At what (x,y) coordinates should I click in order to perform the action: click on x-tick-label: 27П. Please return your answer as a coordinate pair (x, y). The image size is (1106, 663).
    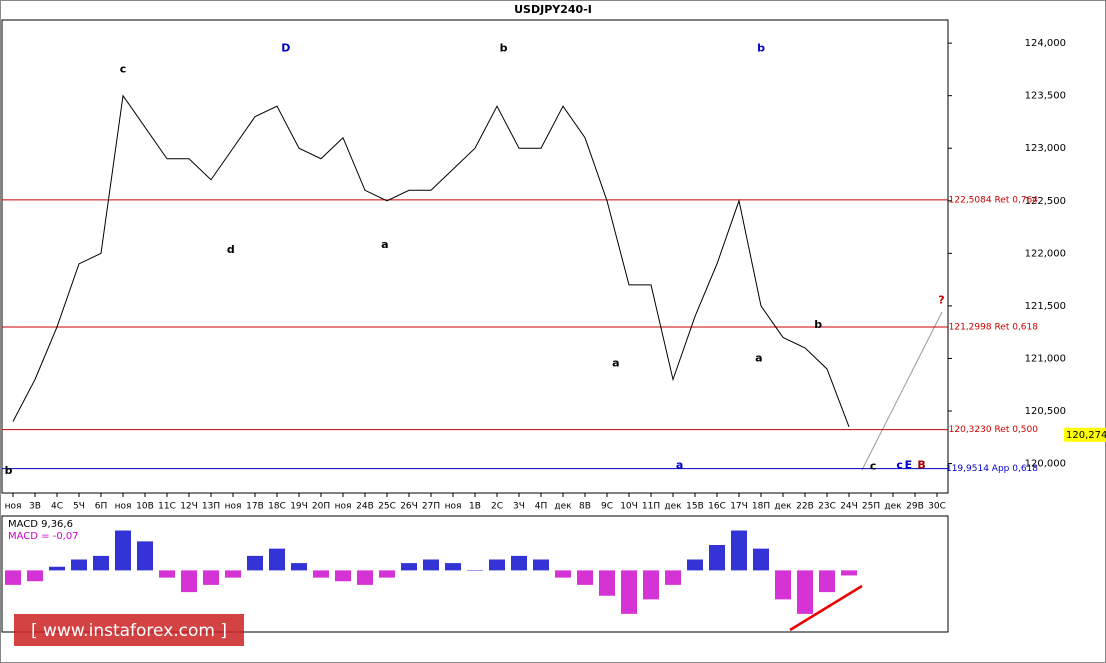
    Looking at the image, I should click on (431, 507).